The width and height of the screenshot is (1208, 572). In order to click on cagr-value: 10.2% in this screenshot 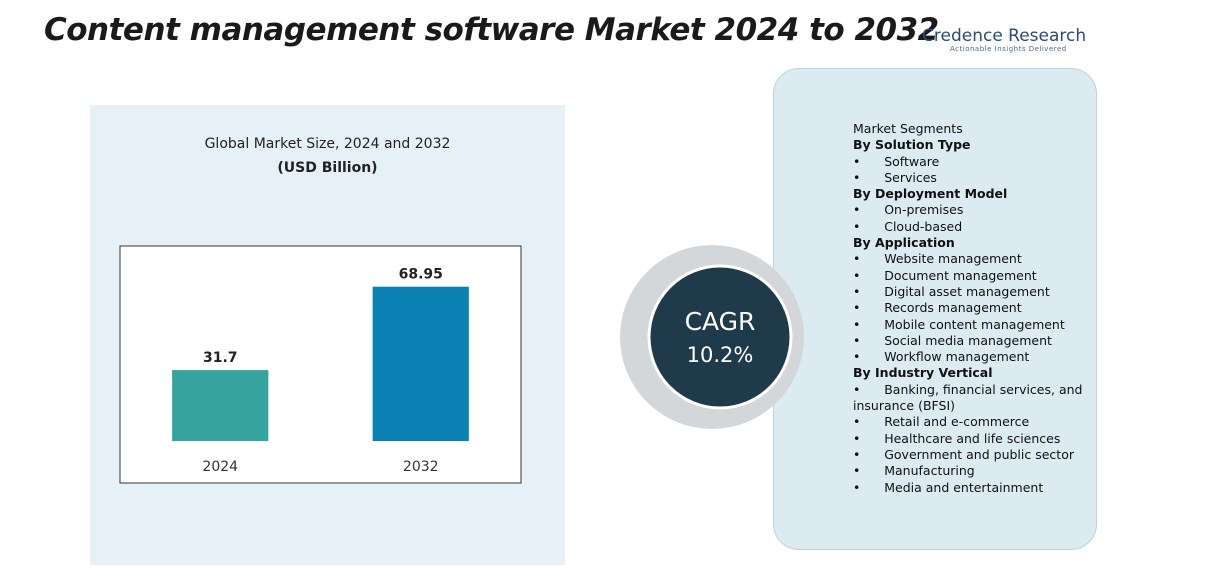, I will do `click(720, 355)`.